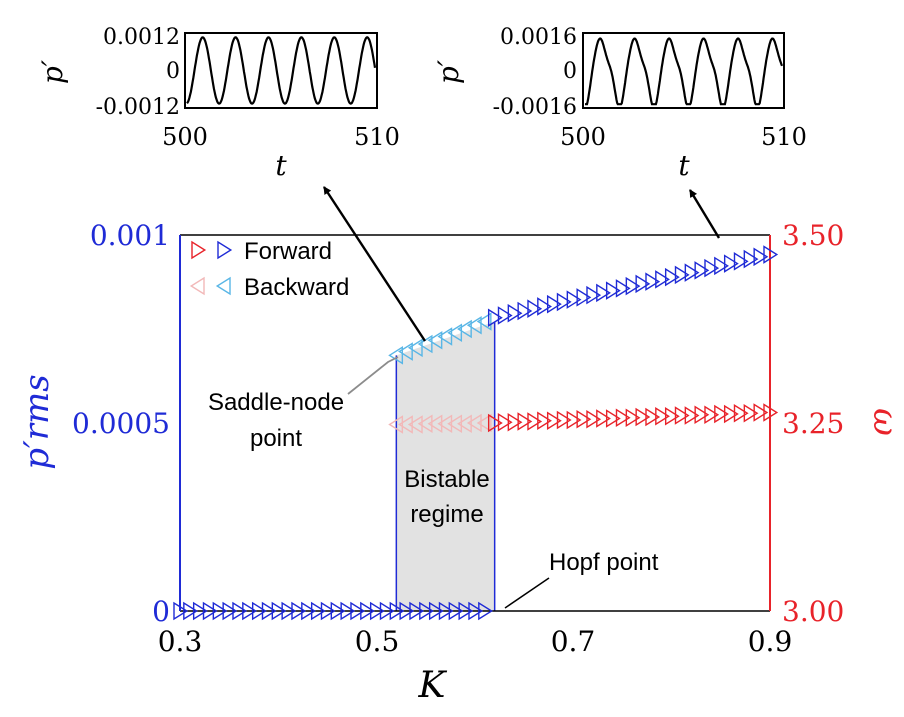  I want to click on legend-backward-prms-marker, so click(223, 286).